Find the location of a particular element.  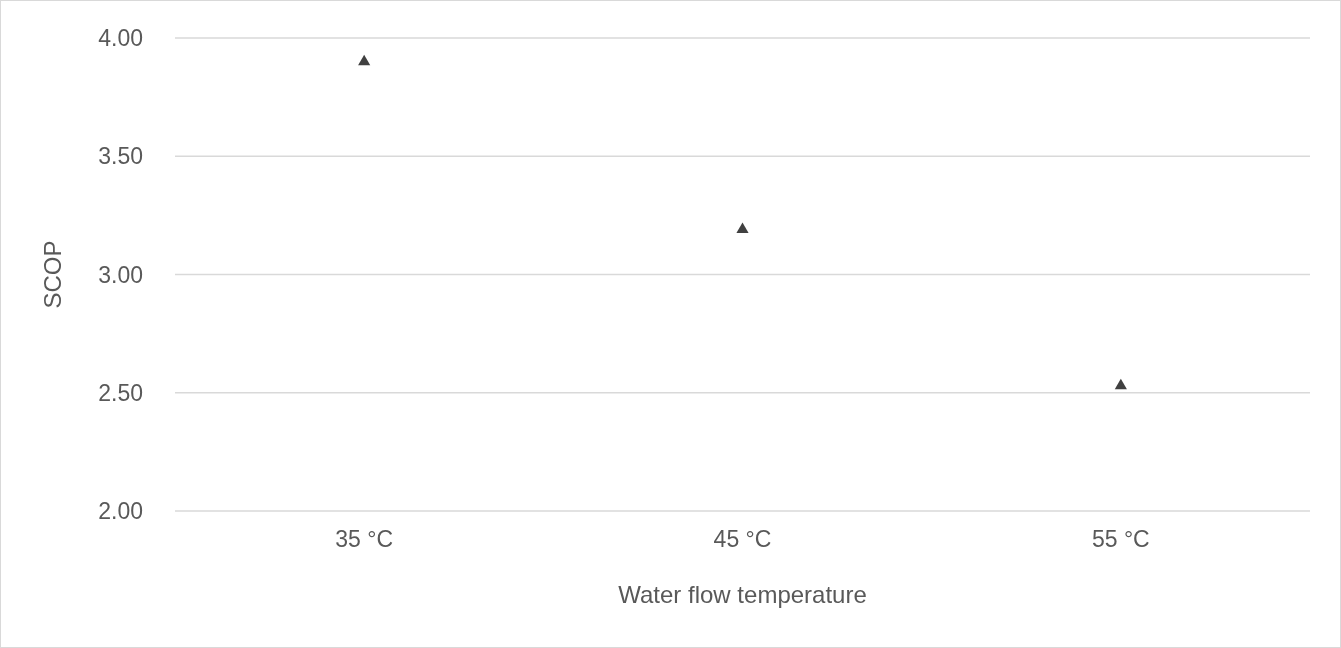

y-tick-label: 3.00 is located at coordinates (120, 274).